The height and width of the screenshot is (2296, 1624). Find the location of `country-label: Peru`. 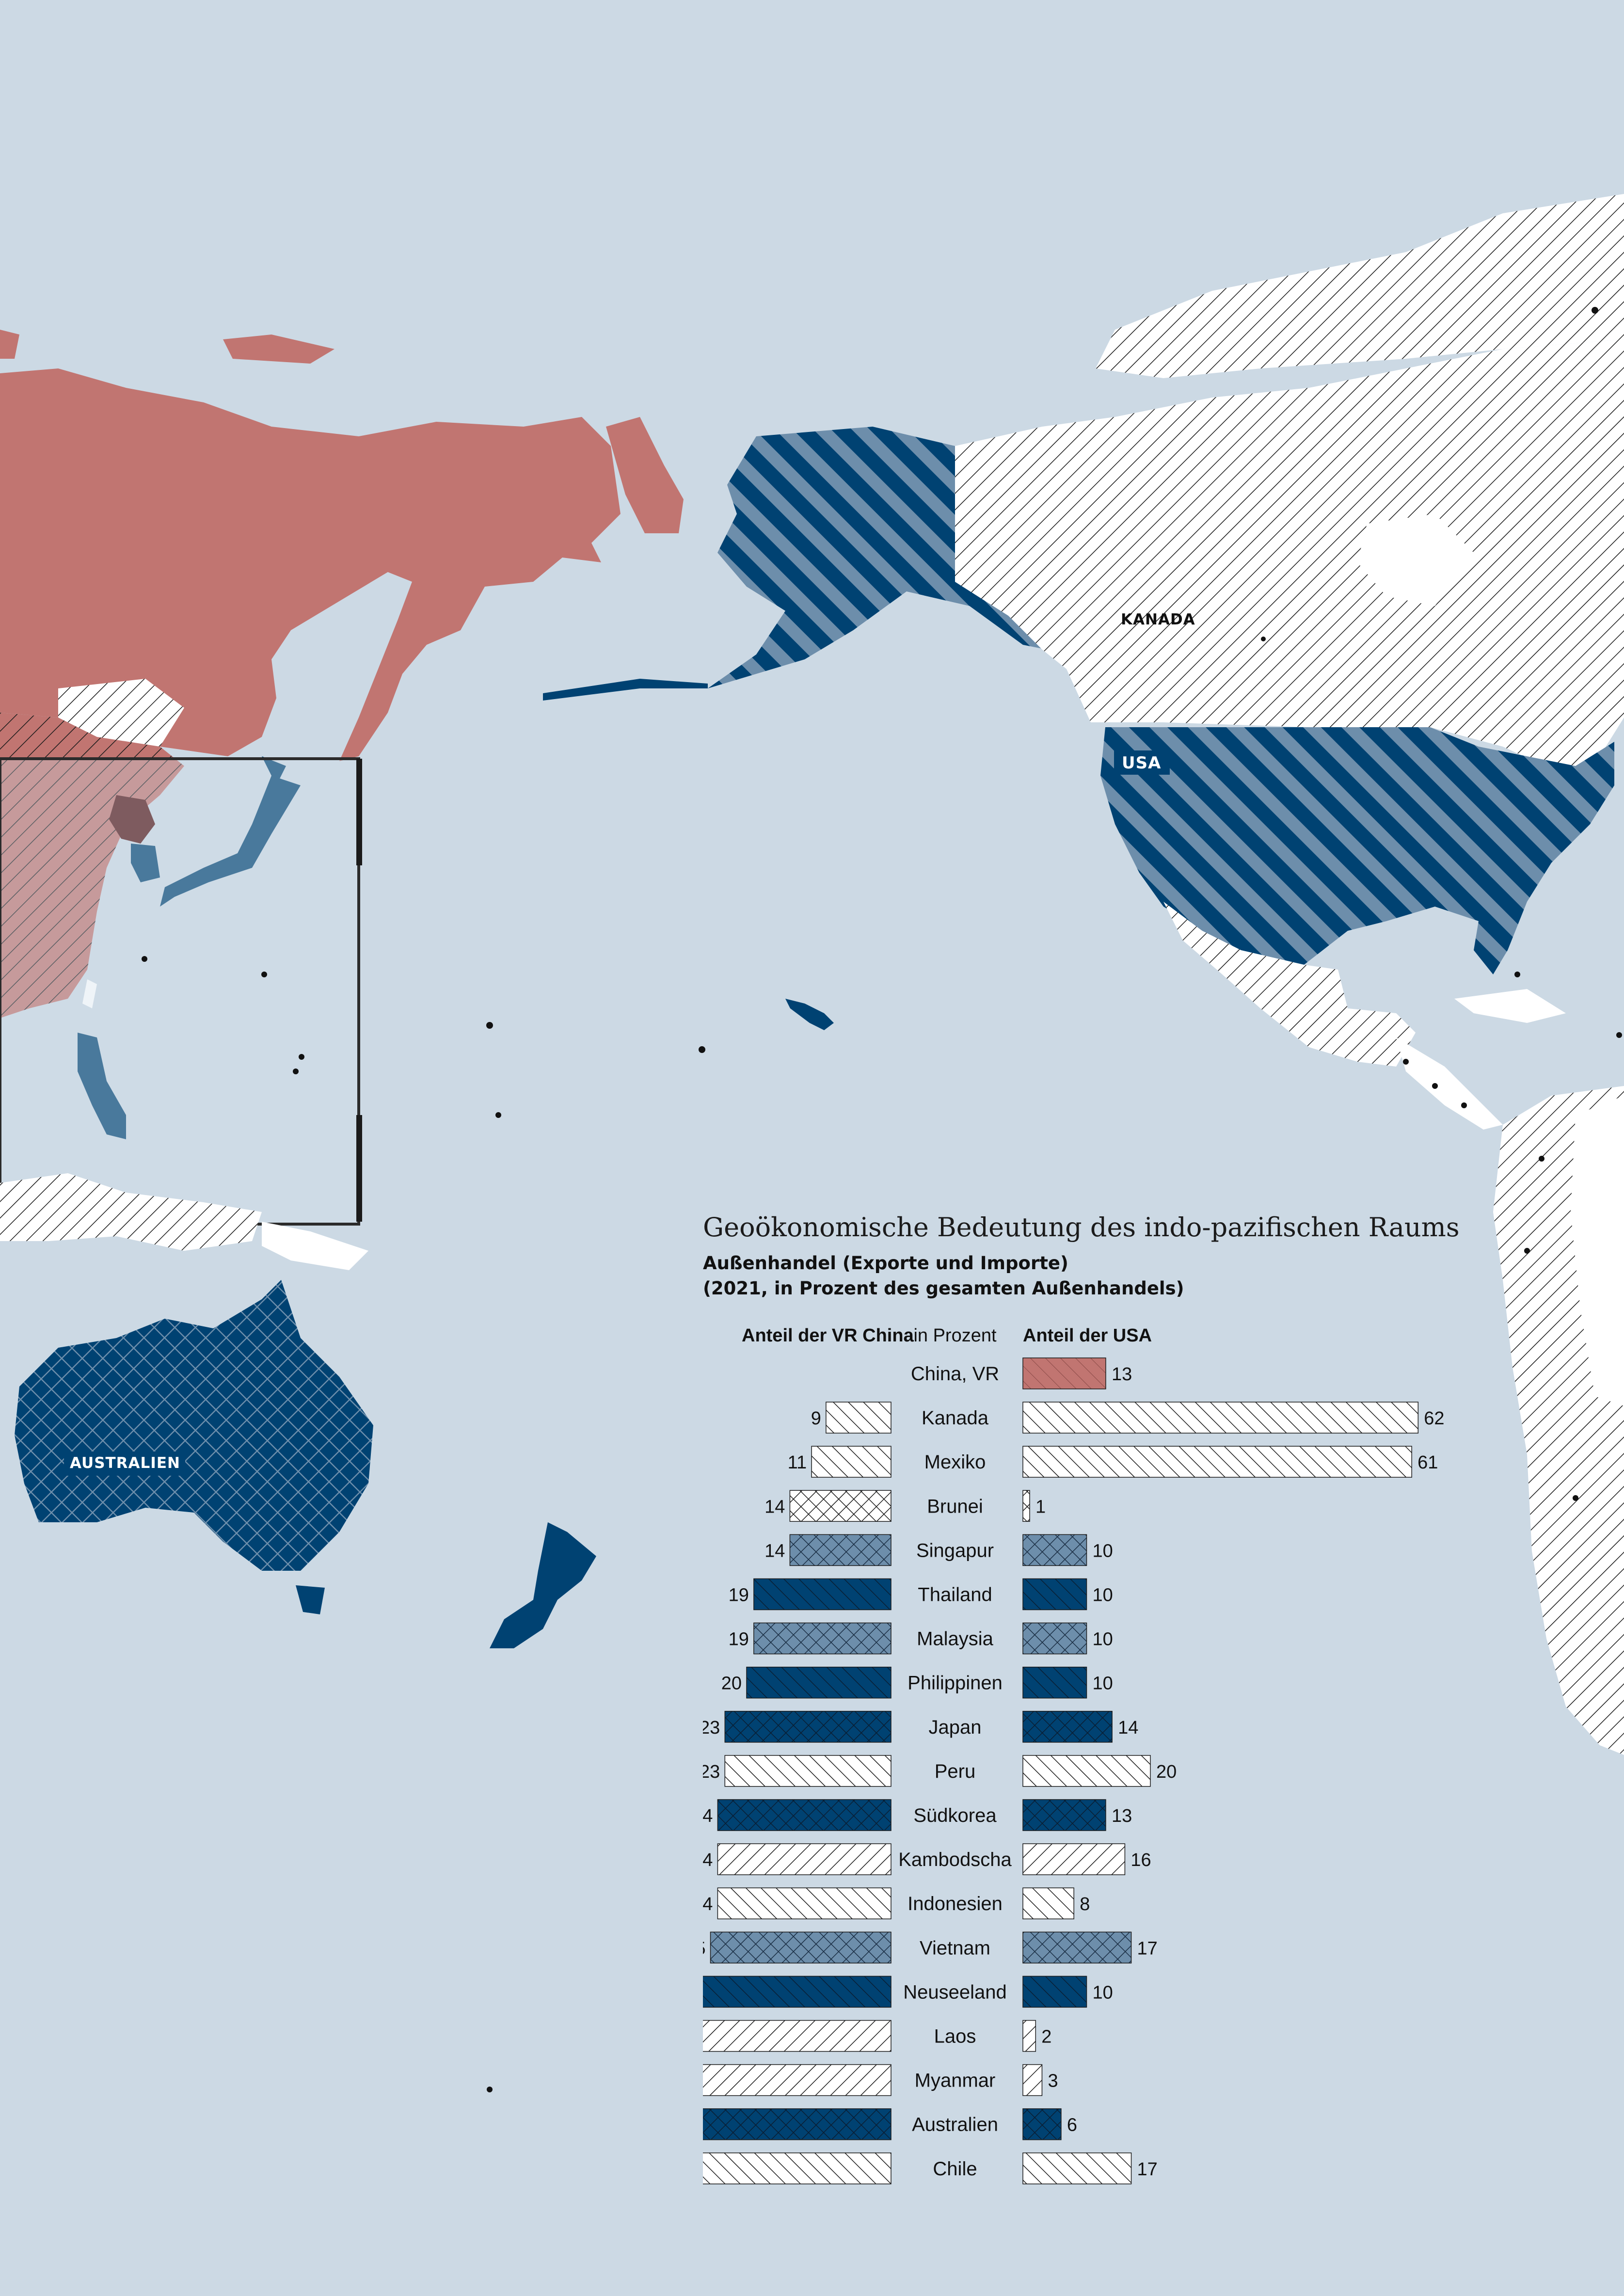

country-label: Peru is located at coordinates (955, 1771).